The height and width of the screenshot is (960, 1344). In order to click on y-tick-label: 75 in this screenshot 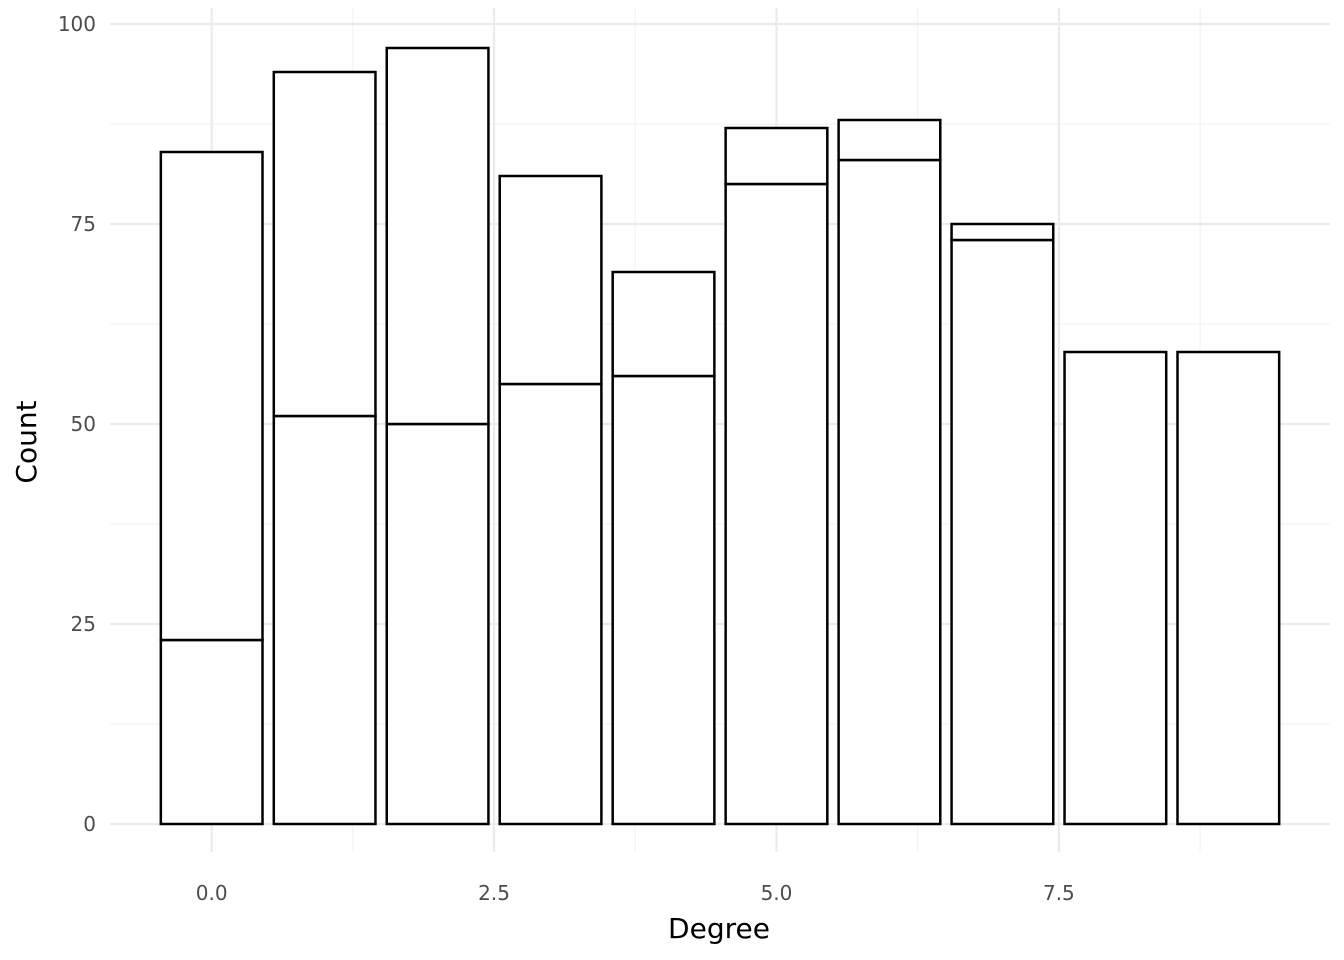, I will do `click(83, 224)`.